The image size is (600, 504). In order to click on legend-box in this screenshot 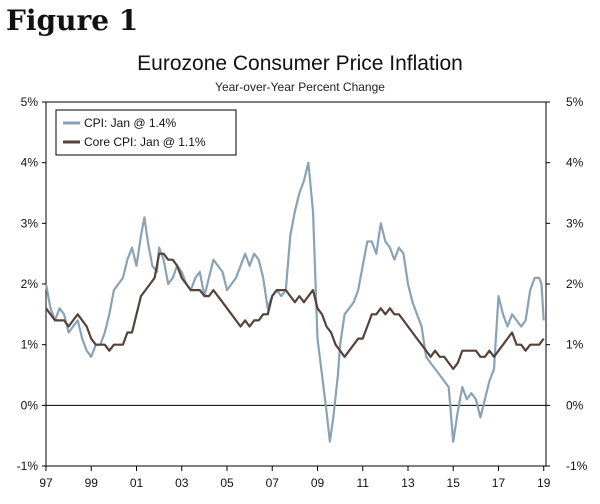, I will do `click(146, 132)`.